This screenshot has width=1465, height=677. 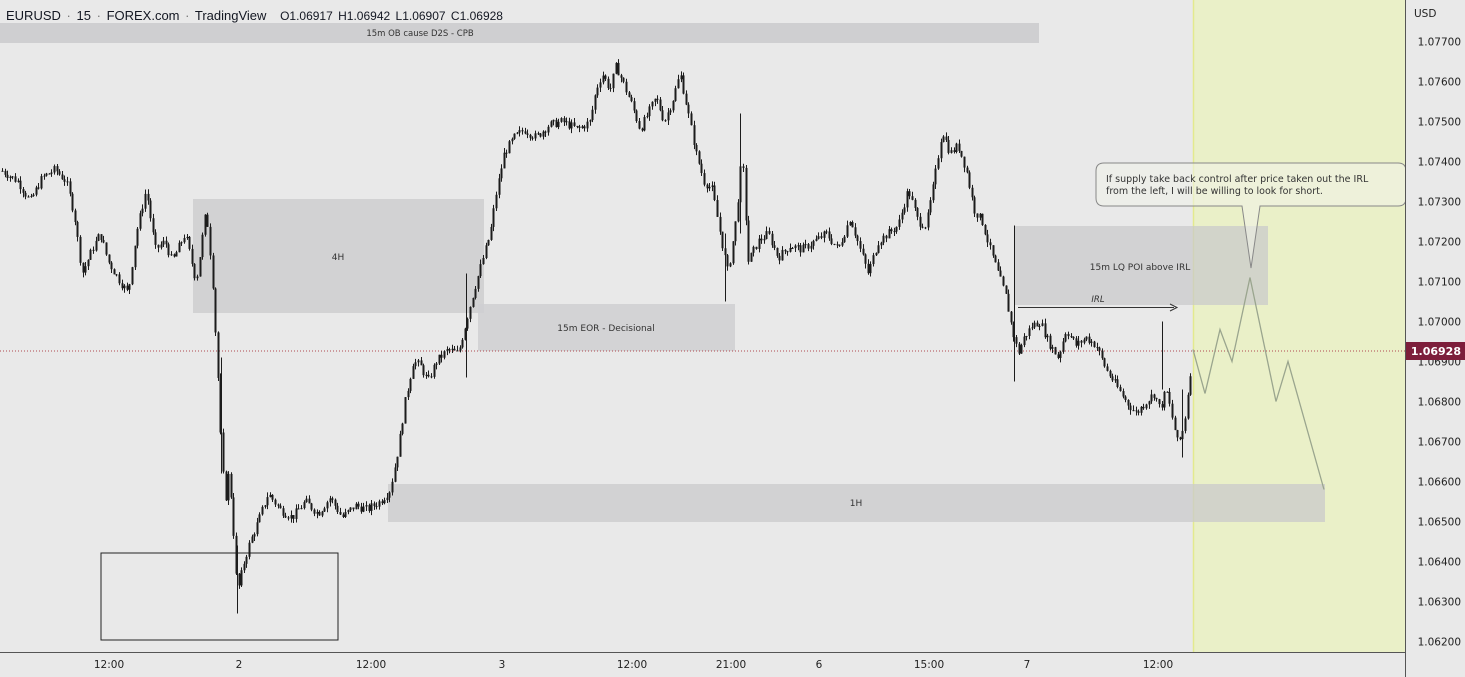 I want to click on eor-zone-label: 15m EOR - Decisional, so click(x=605, y=329).